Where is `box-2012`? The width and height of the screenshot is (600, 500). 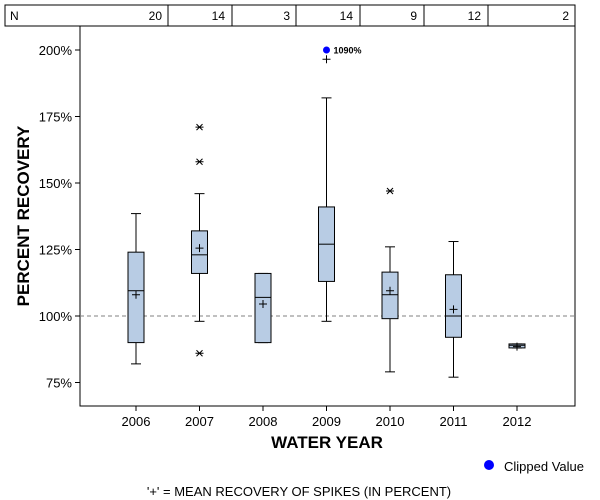
box-2012 is located at coordinates (517, 346).